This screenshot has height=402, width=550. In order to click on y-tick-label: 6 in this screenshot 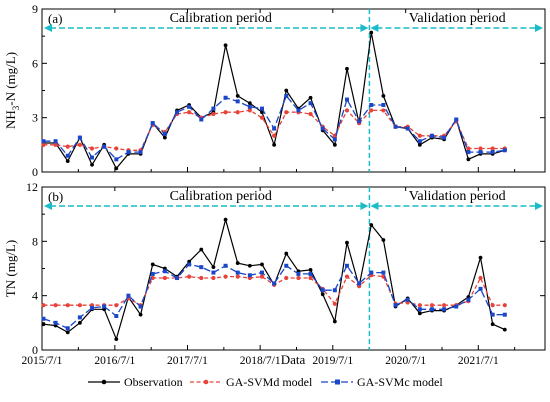, I will do `click(35, 63)`.